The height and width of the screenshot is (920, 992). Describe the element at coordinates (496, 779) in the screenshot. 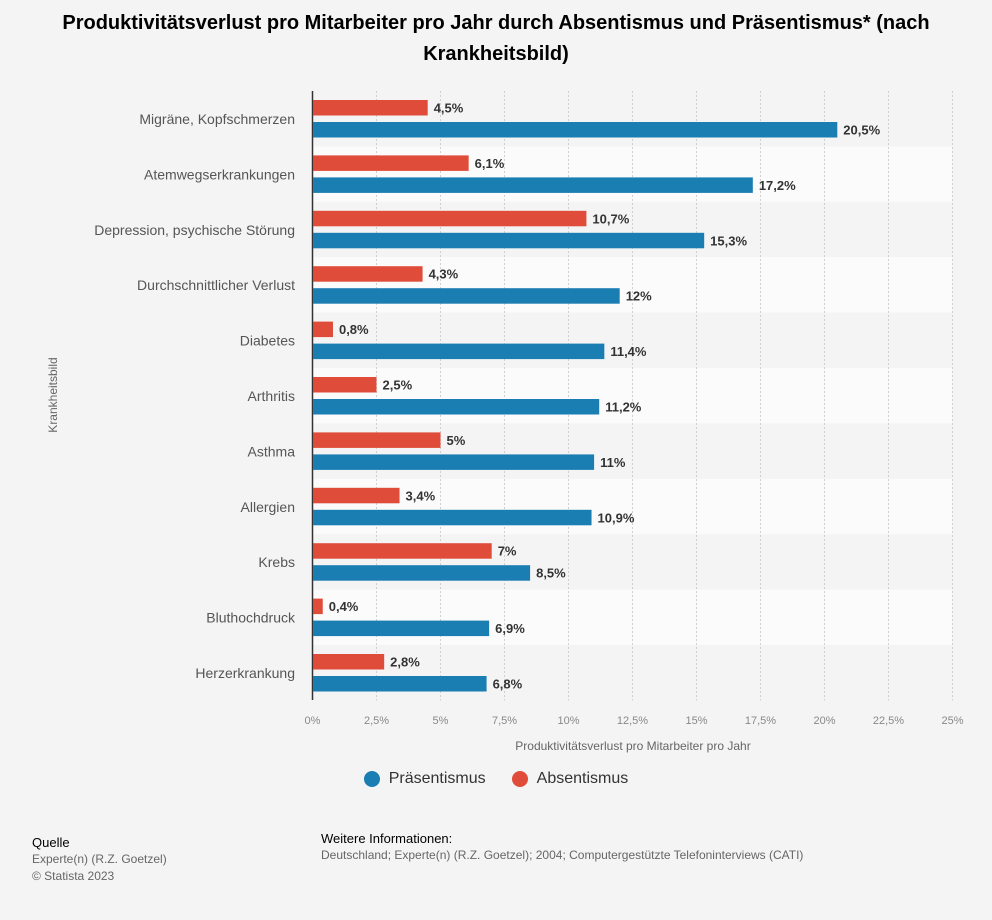

I see `legend: Präsentismus Absentismus` at that location.